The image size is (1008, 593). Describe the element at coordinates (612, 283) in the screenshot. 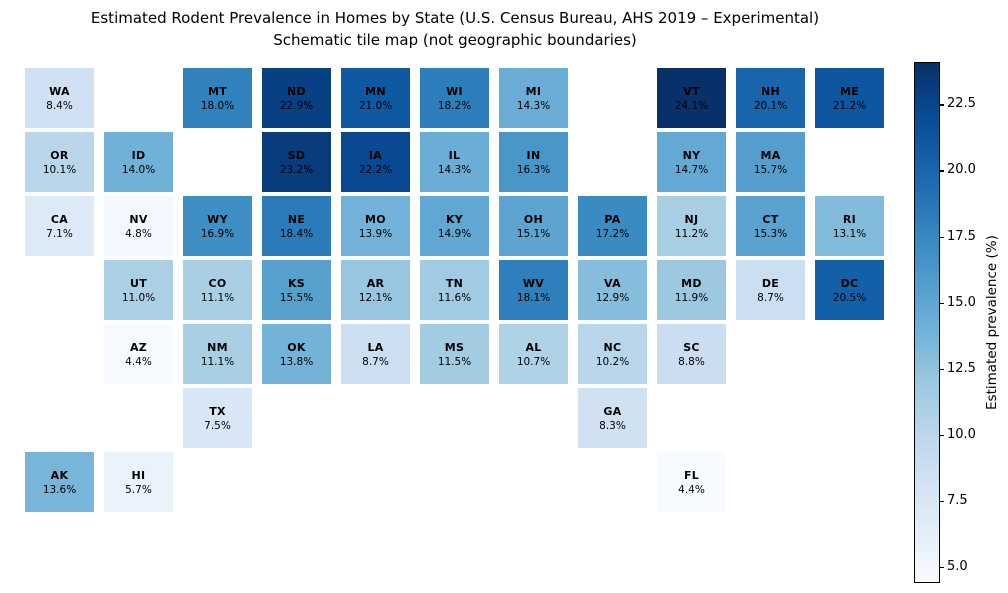

I see `state-abbr-label: VA` at that location.